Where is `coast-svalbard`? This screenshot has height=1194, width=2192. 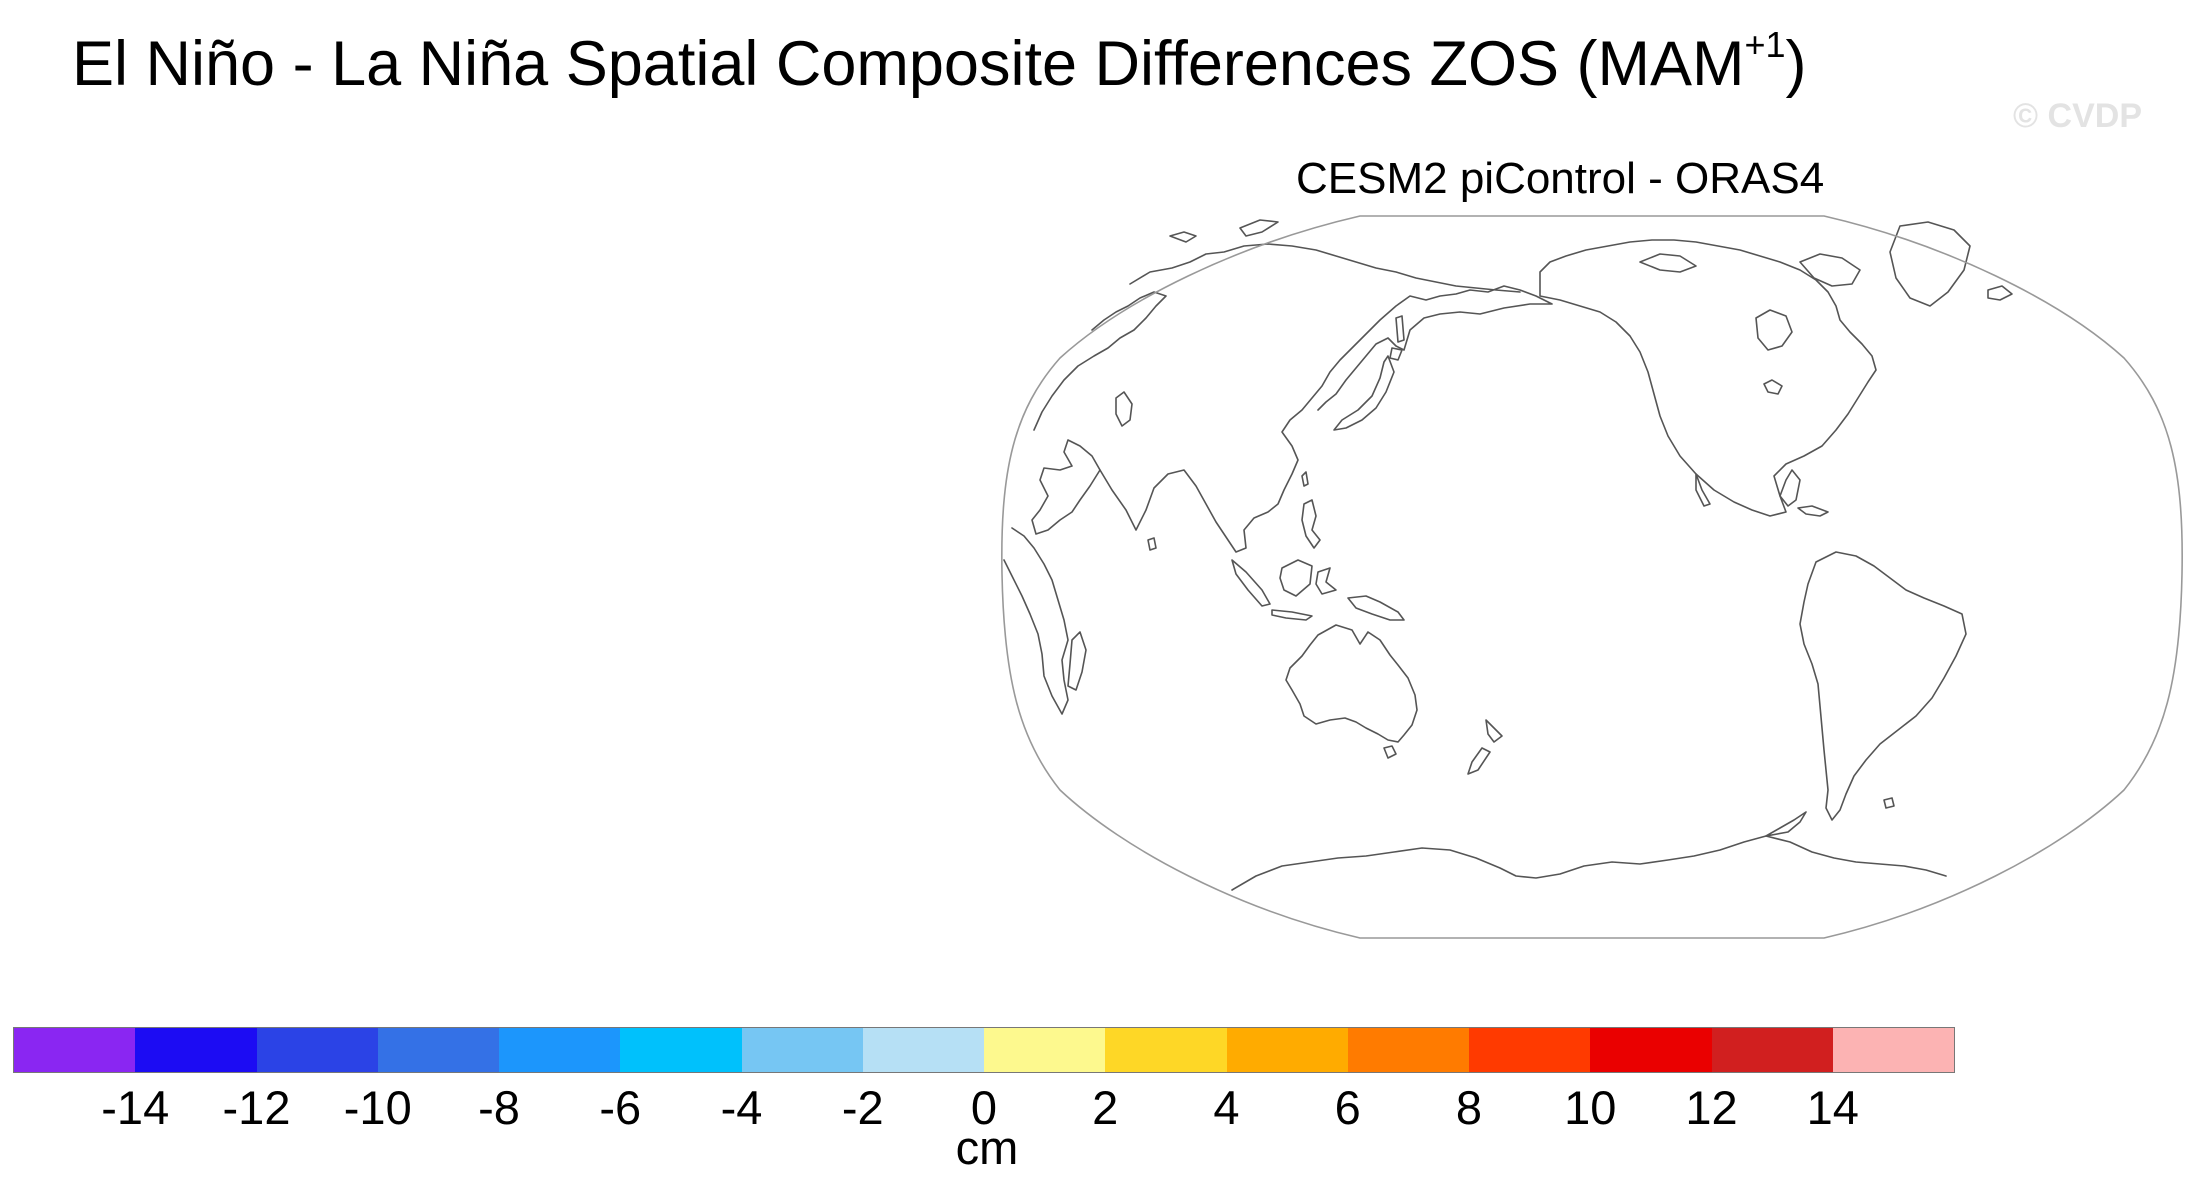
coast-svalbard is located at coordinates (1183, 237).